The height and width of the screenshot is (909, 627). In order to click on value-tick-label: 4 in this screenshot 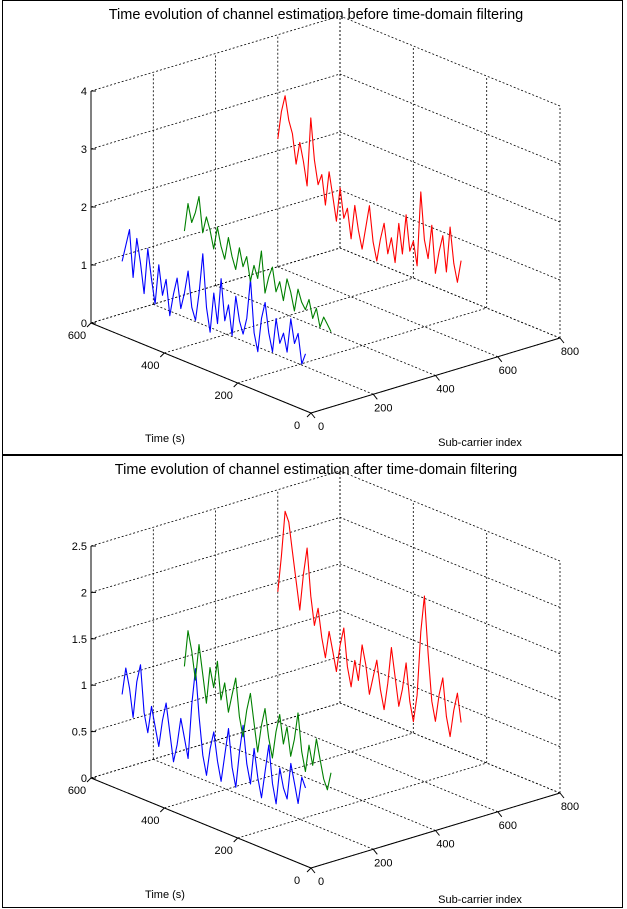, I will do `click(84, 92)`.